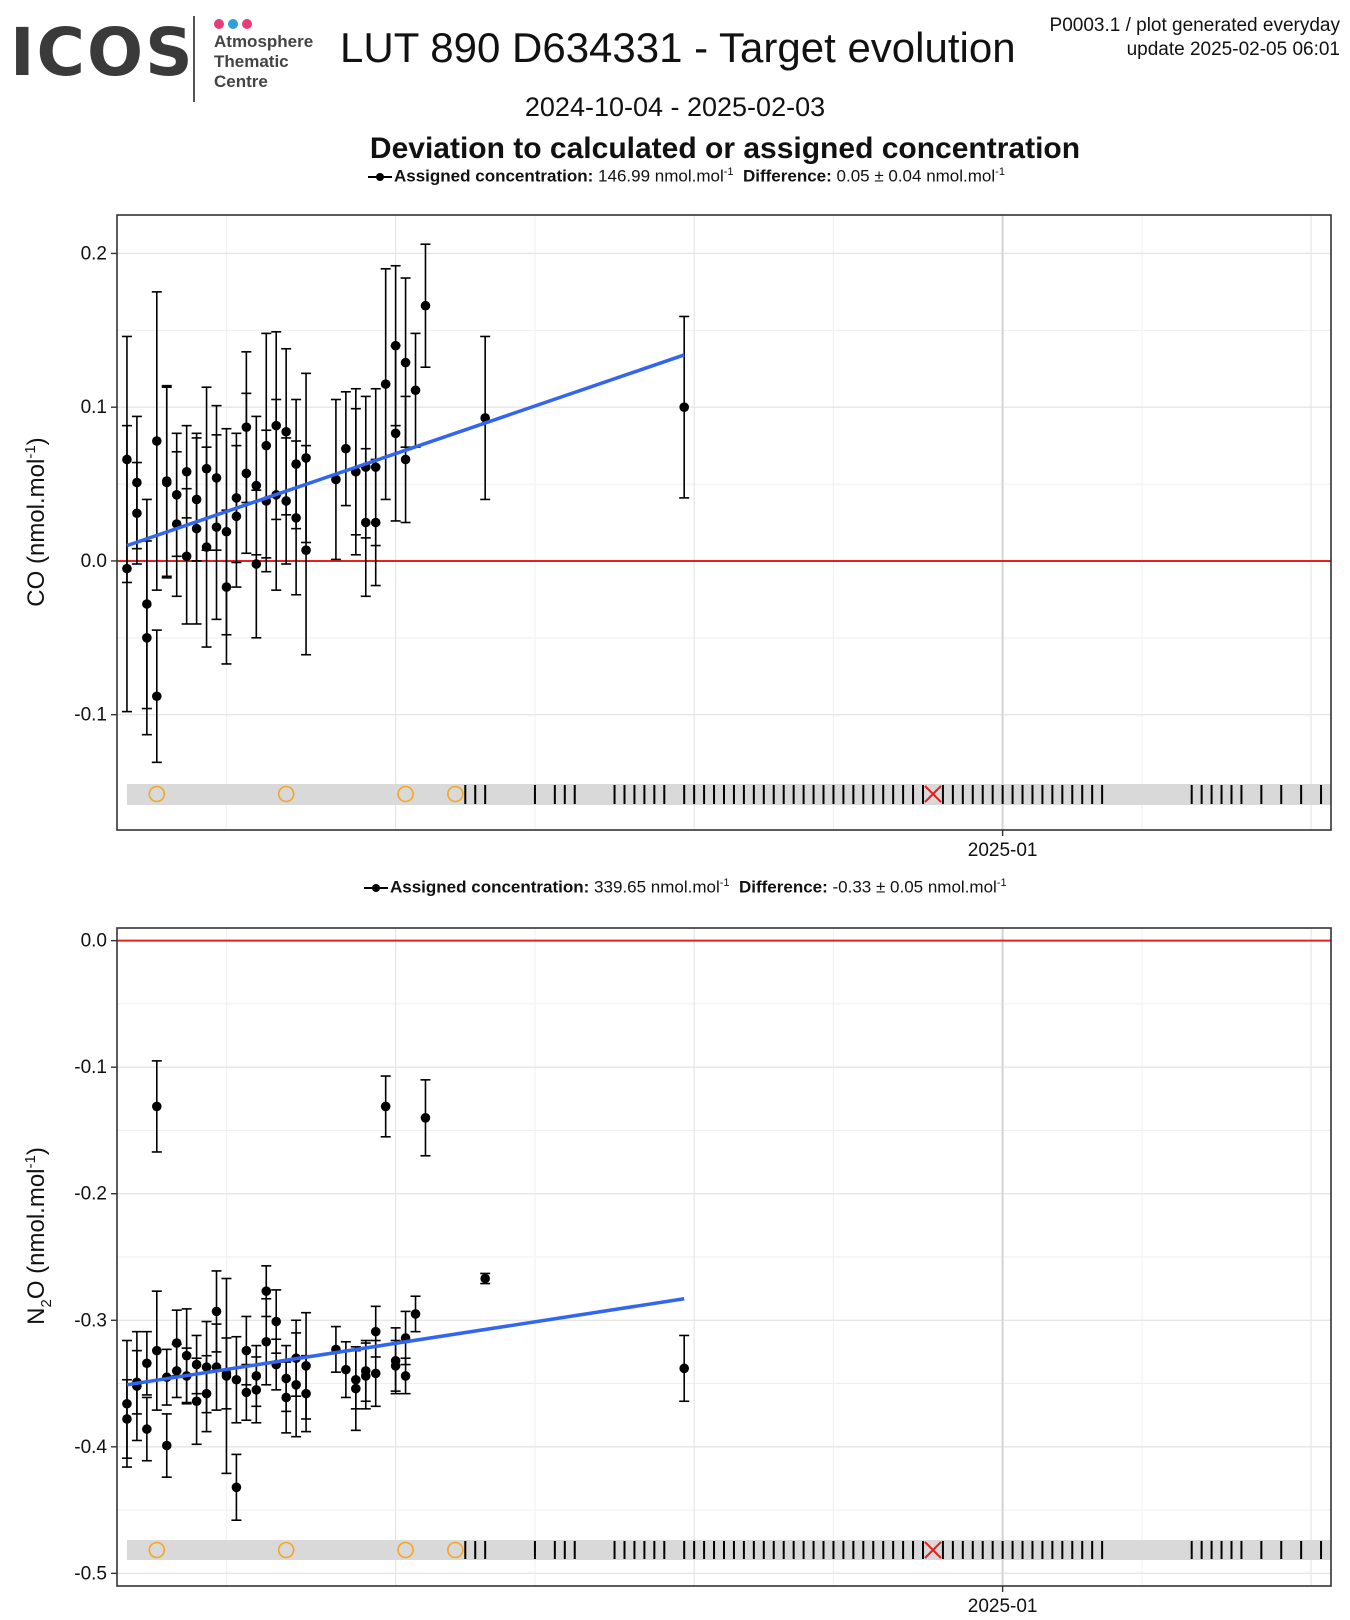 The height and width of the screenshot is (1620, 1350). Describe the element at coordinates (729, 1550) in the screenshot. I see `data-coverage-band` at that location.